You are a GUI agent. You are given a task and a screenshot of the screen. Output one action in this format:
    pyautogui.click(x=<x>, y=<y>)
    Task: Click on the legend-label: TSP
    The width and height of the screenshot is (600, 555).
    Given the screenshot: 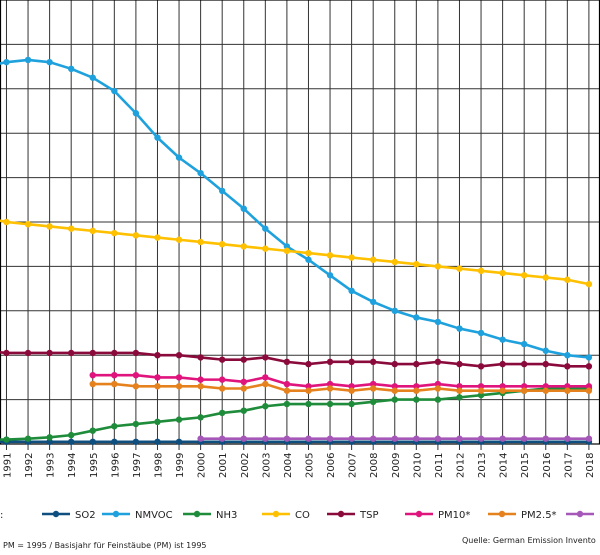 What is the action you would take?
    pyautogui.click(x=369, y=515)
    